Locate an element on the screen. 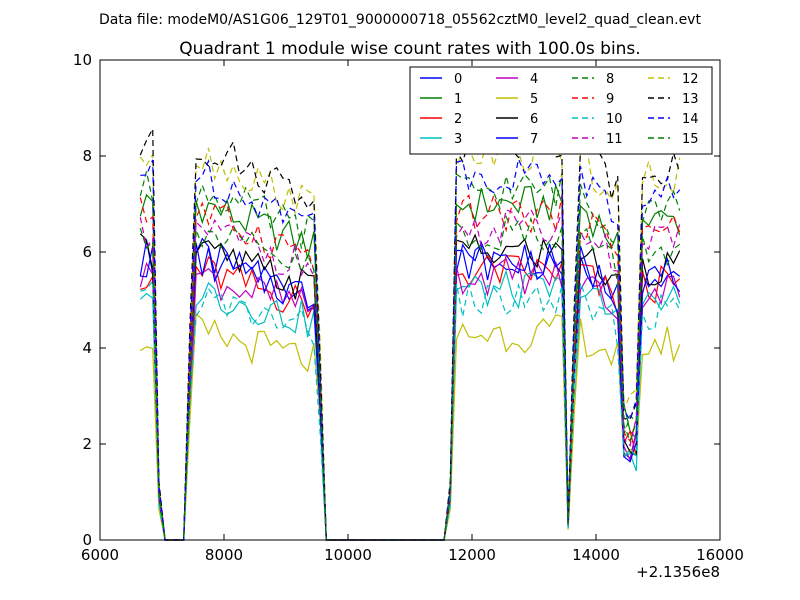 The image size is (800, 600). y-tick-label: 2 is located at coordinates (87, 444).